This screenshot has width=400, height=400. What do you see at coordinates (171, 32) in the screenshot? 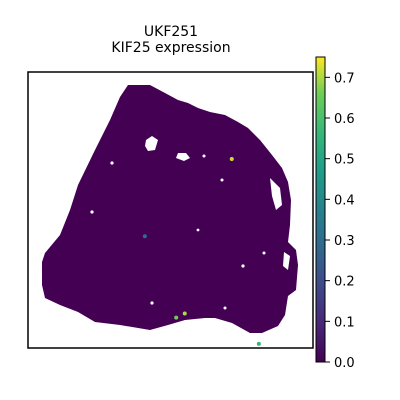
I see `chart-title: UKF251` at bounding box center [171, 32].